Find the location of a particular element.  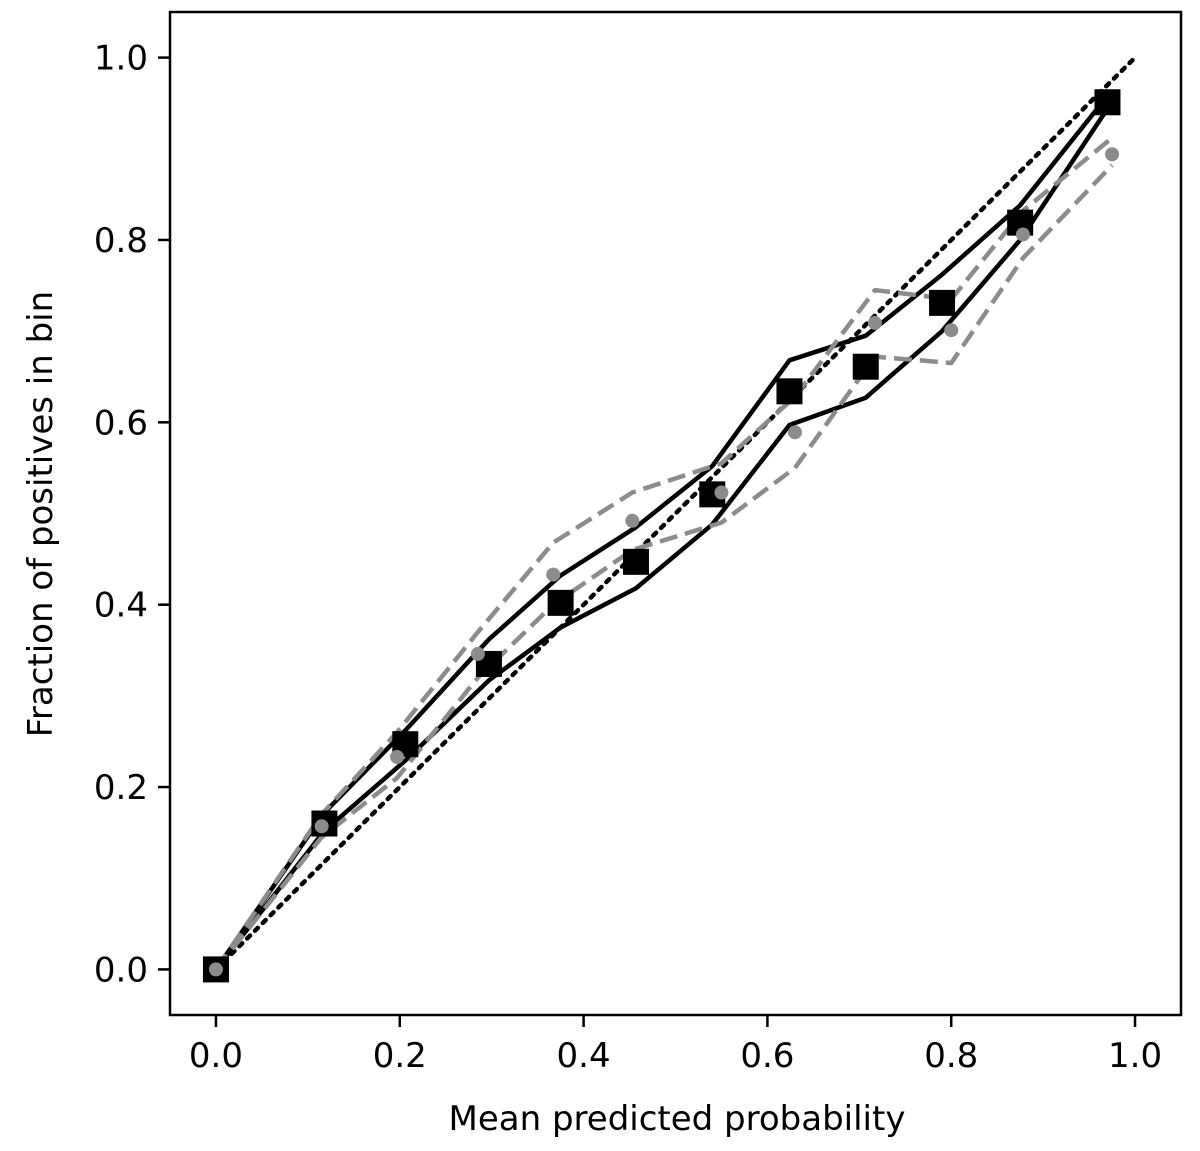

y-tick-label: 1.0 is located at coordinates (121, 59).